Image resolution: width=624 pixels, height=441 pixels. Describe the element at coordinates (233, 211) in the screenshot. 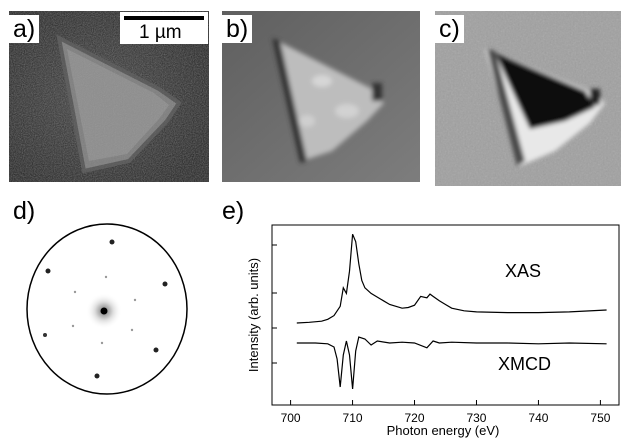

I see `panel-label-e: e)` at that location.